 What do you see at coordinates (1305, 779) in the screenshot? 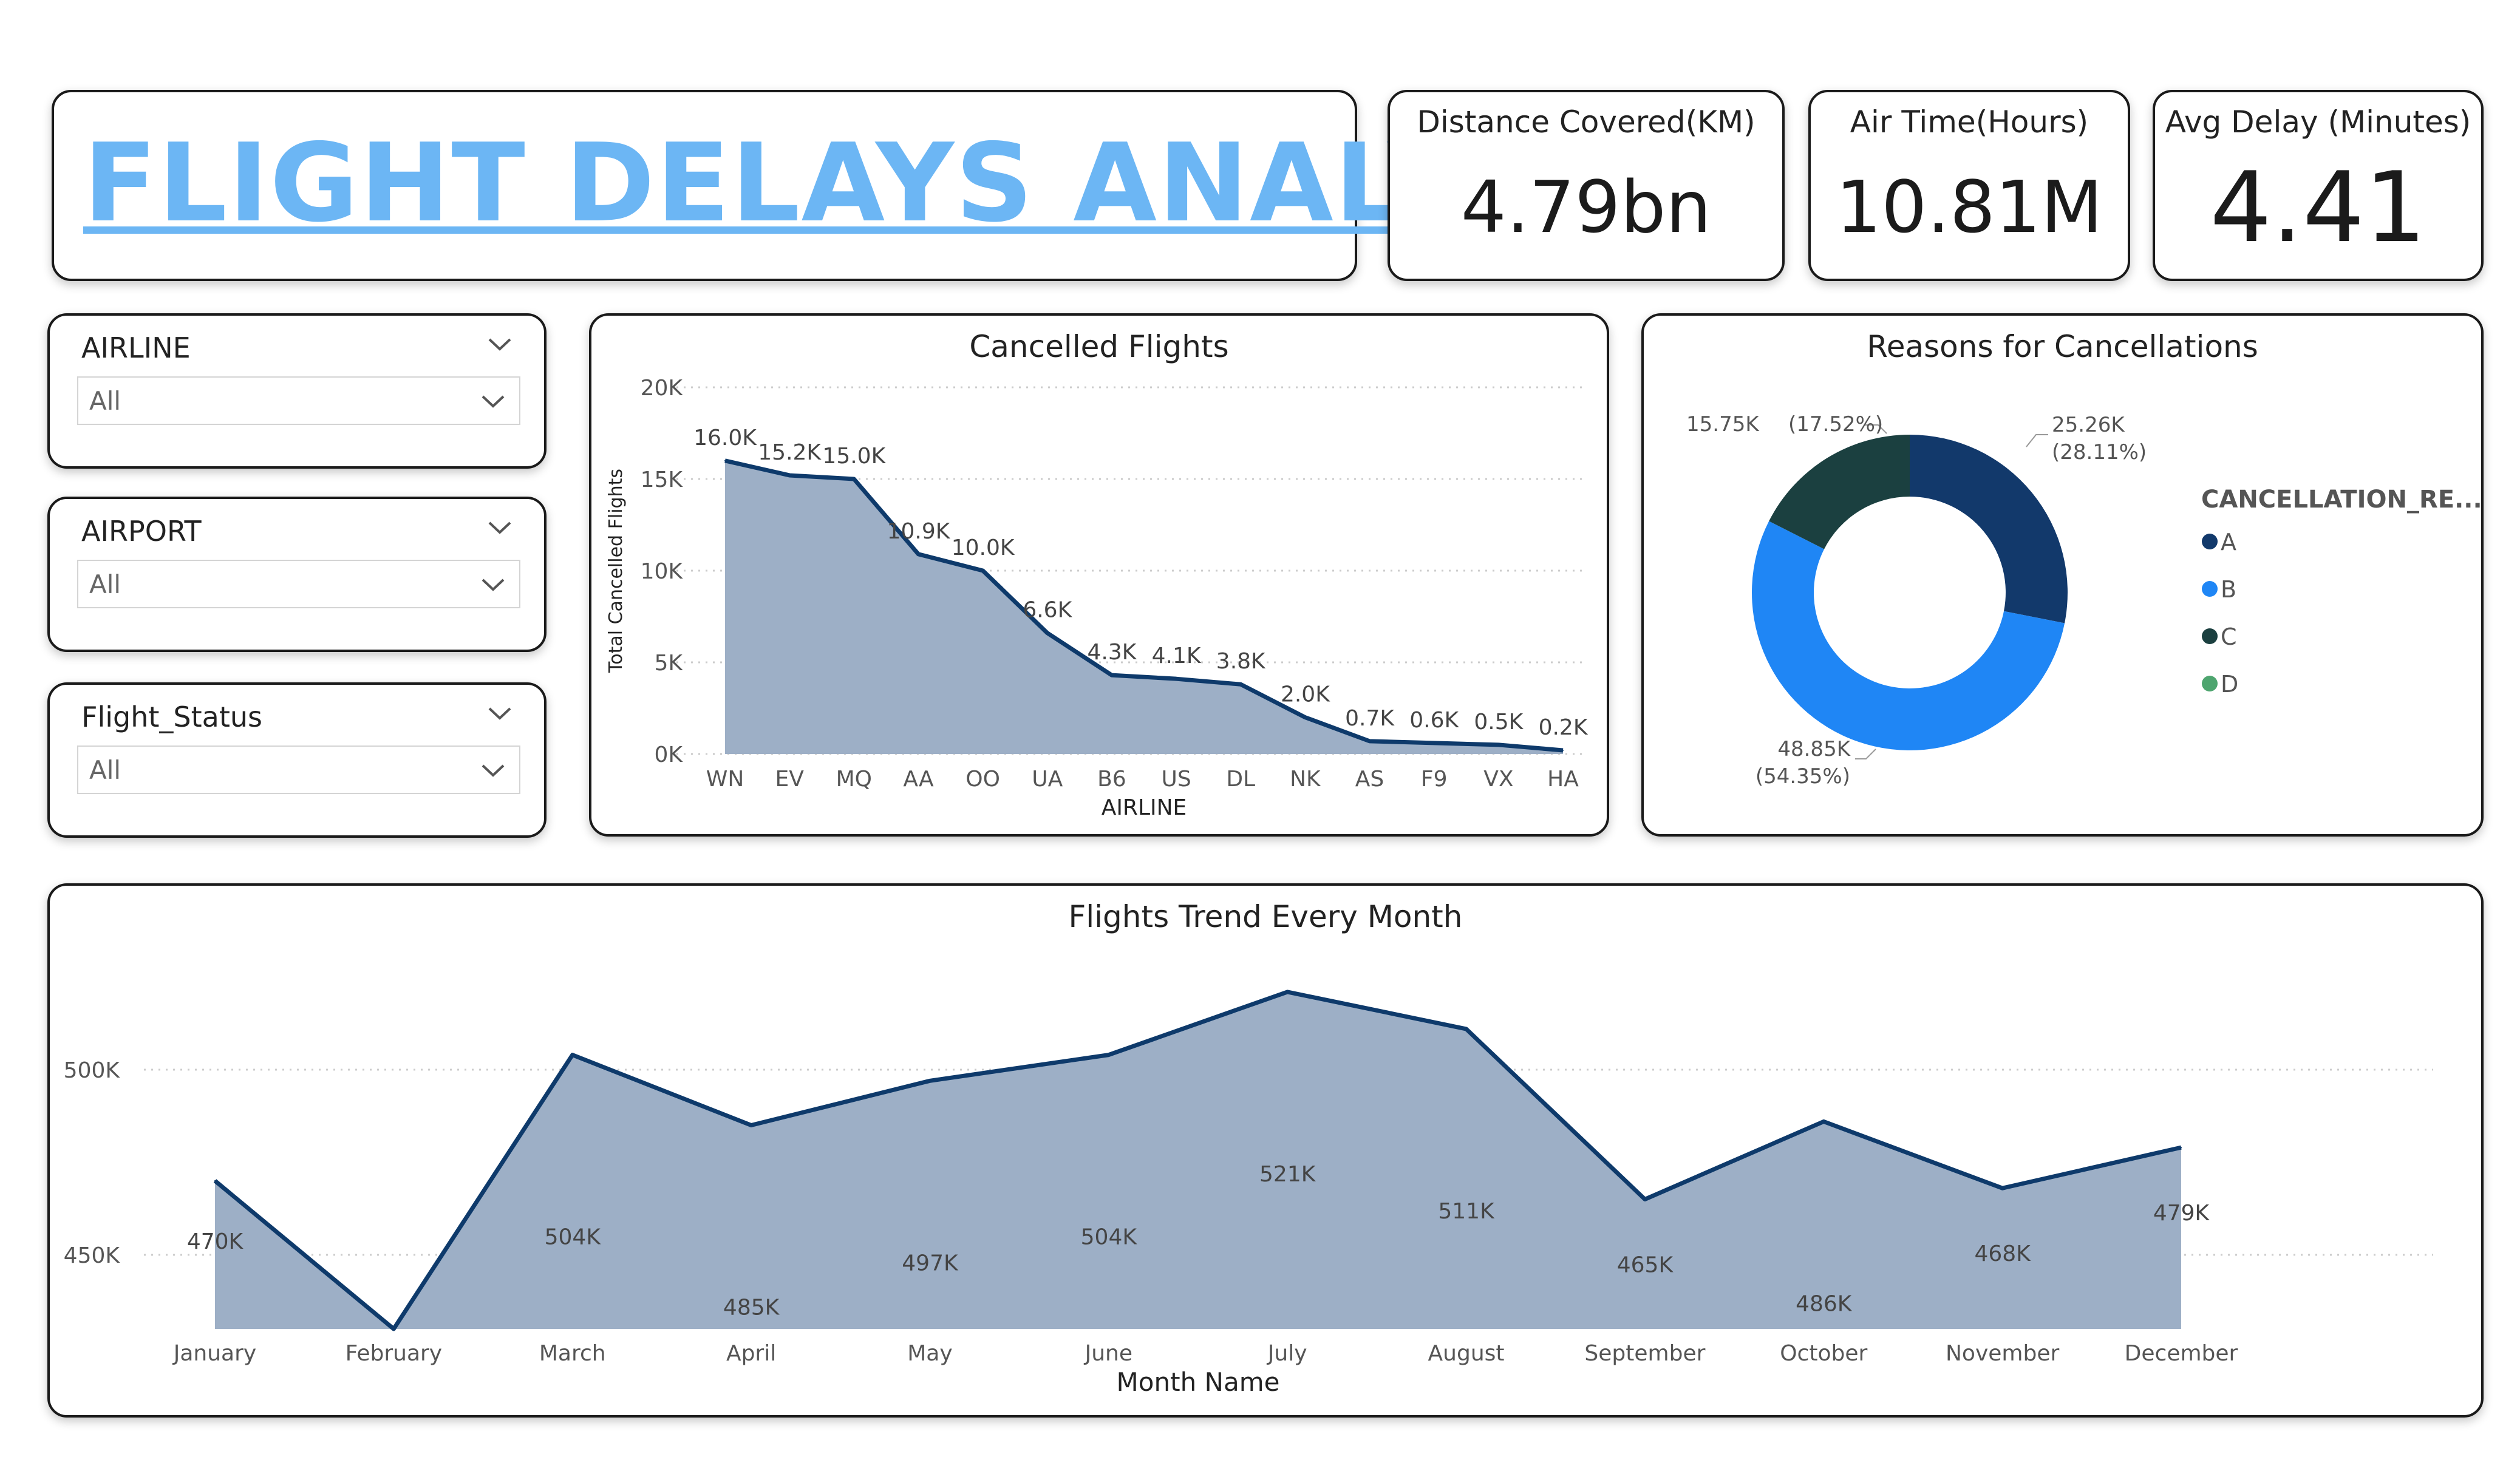
I see `x-tick-label: NK` at bounding box center [1305, 779].